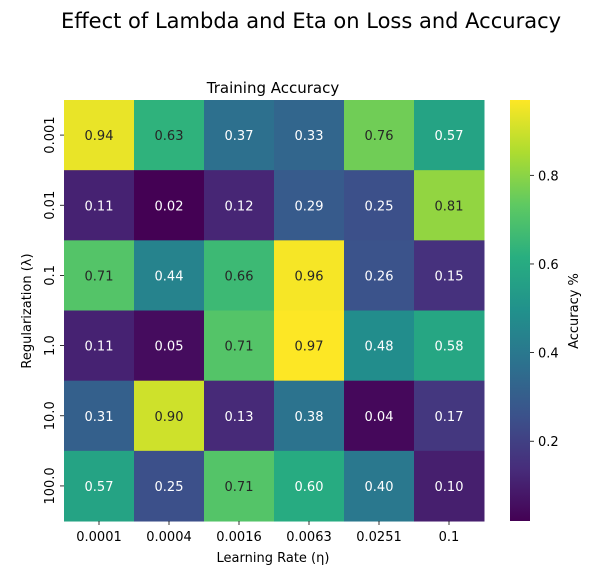  Describe the element at coordinates (548, 265) in the screenshot. I see `colorbar-tick-label: 0.6` at that location.